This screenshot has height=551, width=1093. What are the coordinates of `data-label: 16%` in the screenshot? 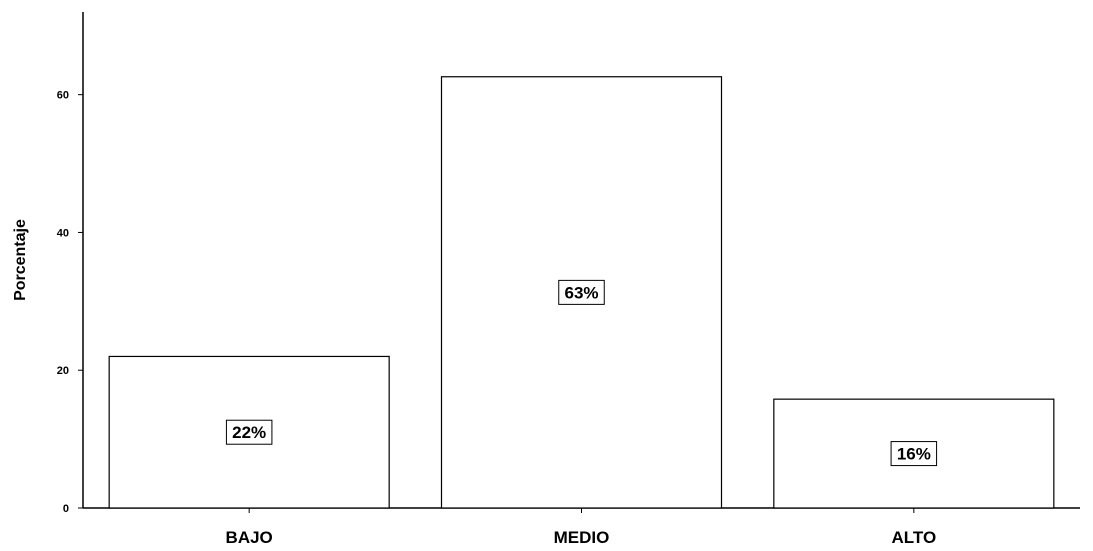 It's located at (914, 454).